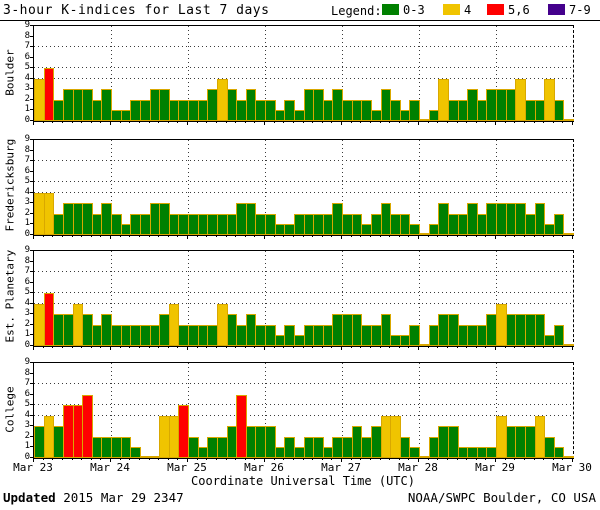 The width and height of the screenshot is (600, 510). What do you see at coordinates (10, 409) in the screenshot?
I see `station-label: College` at bounding box center [10, 409].